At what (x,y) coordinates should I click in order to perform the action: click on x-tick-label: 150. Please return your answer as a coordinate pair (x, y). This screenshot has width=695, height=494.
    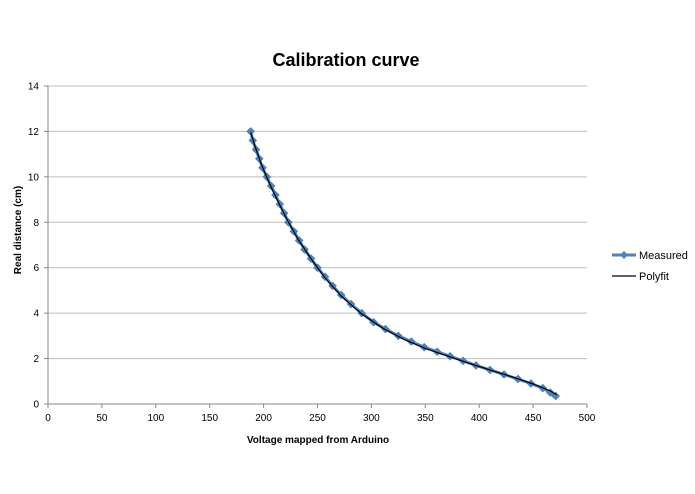
    Looking at the image, I should click on (209, 418).